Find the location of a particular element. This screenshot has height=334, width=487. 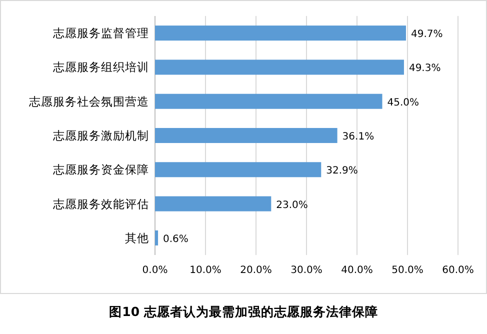

data-label: 36.1% is located at coordinates (358, 137).